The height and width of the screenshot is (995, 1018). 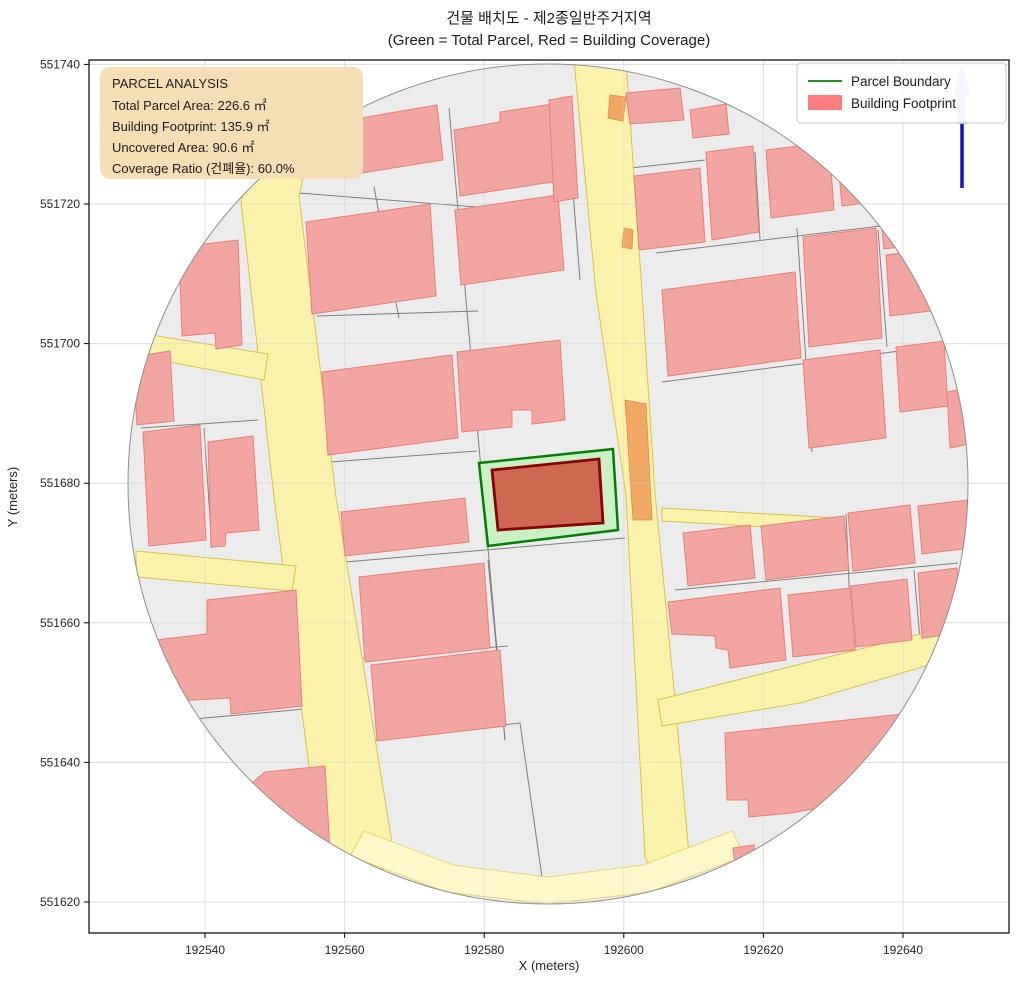 I want to click on y-axis-label: Y (meters), so click(x=12, y=497).